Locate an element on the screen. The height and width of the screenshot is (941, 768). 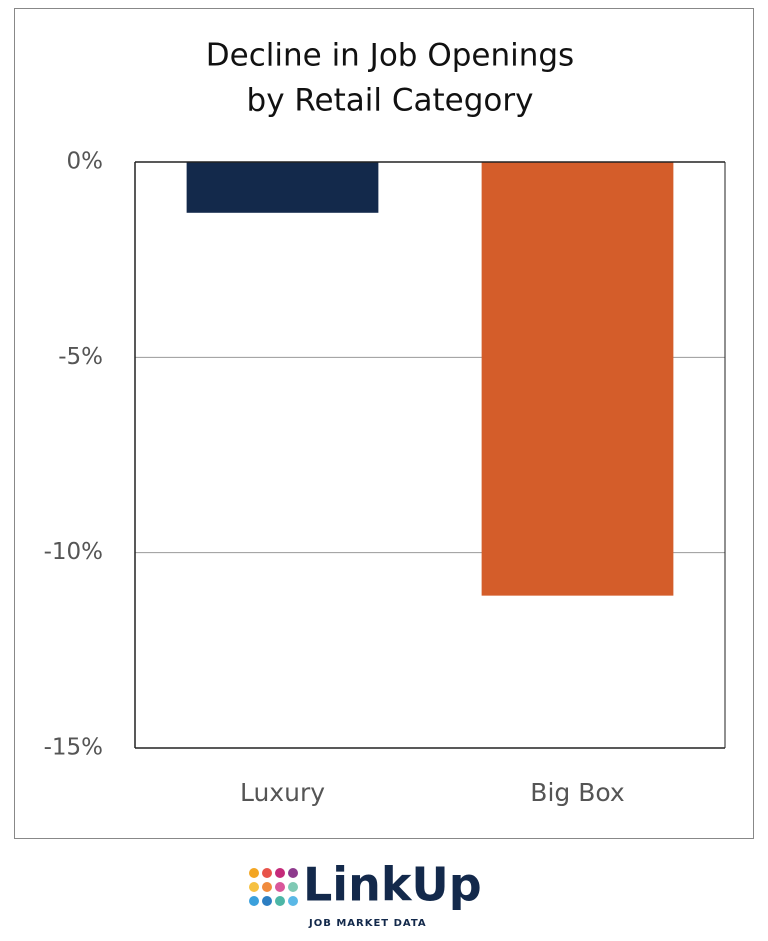
chart-title: by Retail Category is located at coordinates (390, 101).